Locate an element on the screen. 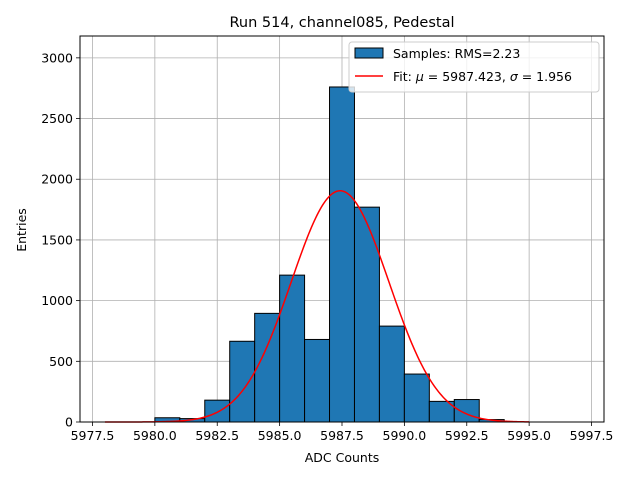 The width and height of the screenshot is (640, 480). x-tick-label: 5977.5 is located at coordinates (93, 435).